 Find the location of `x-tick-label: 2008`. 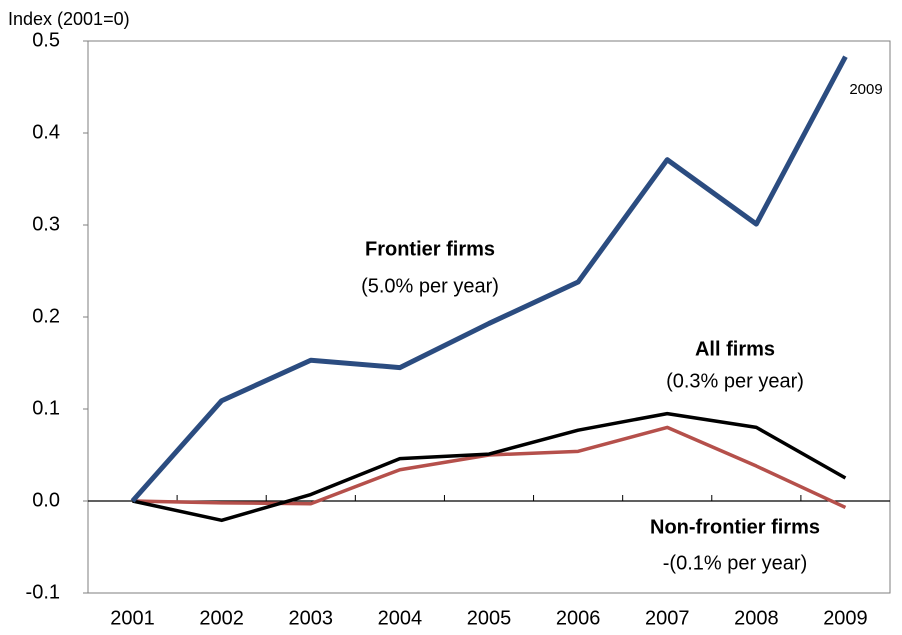

x-tick-label: 2008 is located at coordinates (756, 618).